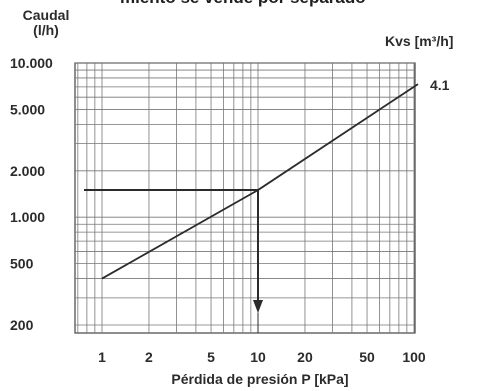 Image resolution: width=486 pixels, height=391 pixels. Describe the element at coordinates (27, 217) in the screenshot. I see `y-tick-label: 1.000` at that location.